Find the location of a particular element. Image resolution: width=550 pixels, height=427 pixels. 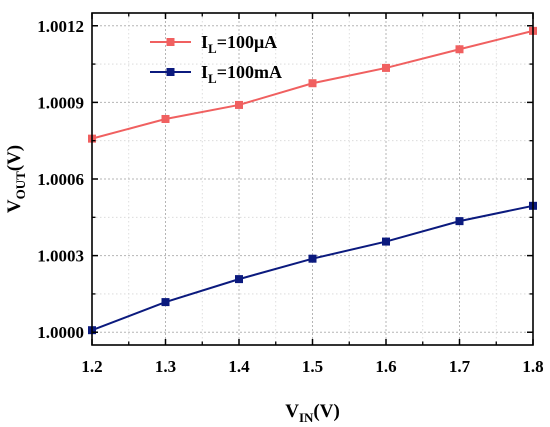

y-tick-label: 1.0006 is located at coordinates (60, 179).